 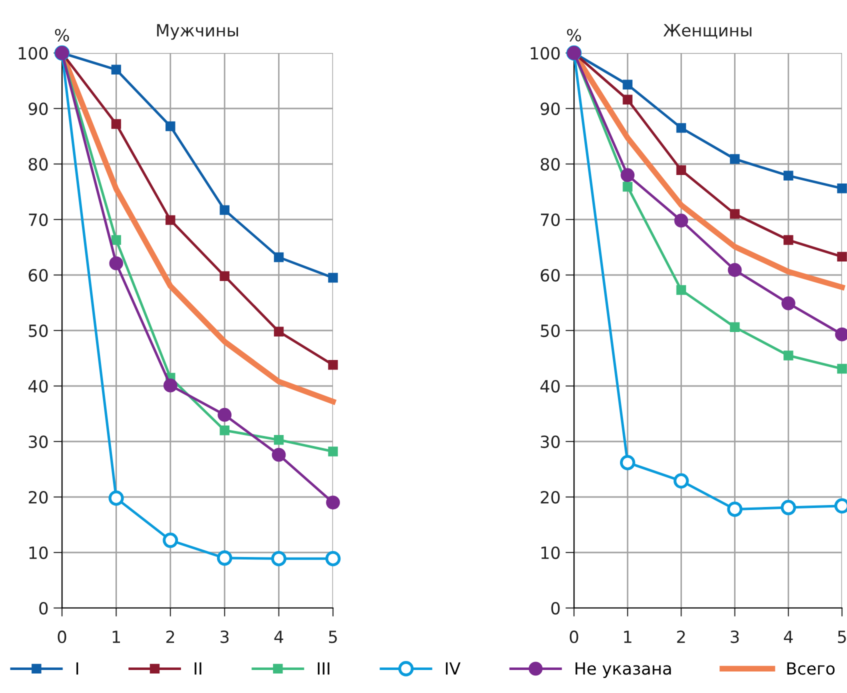 I want to click on legend-label: IV, so click(x=453, y=668).